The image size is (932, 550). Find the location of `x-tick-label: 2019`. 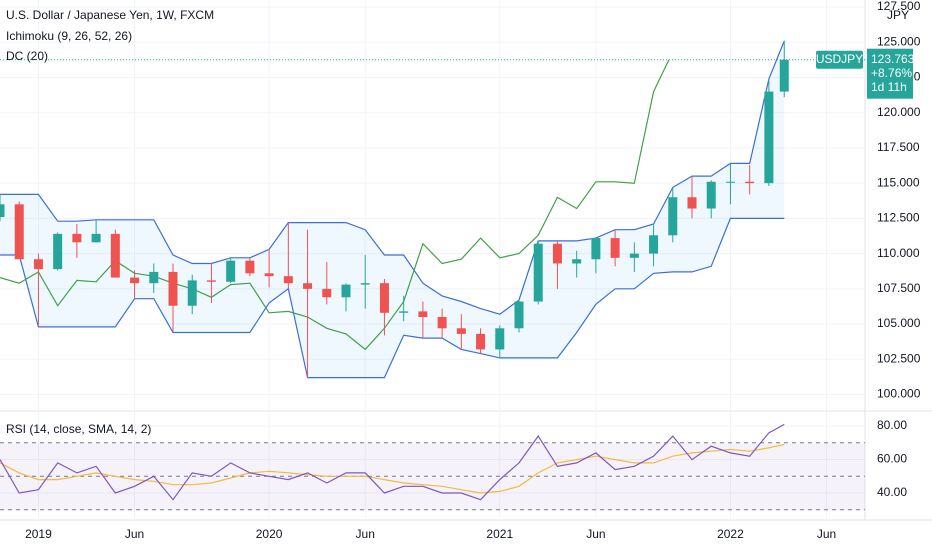

x-tick-label: 2019 is located at coordinates (38, 534).